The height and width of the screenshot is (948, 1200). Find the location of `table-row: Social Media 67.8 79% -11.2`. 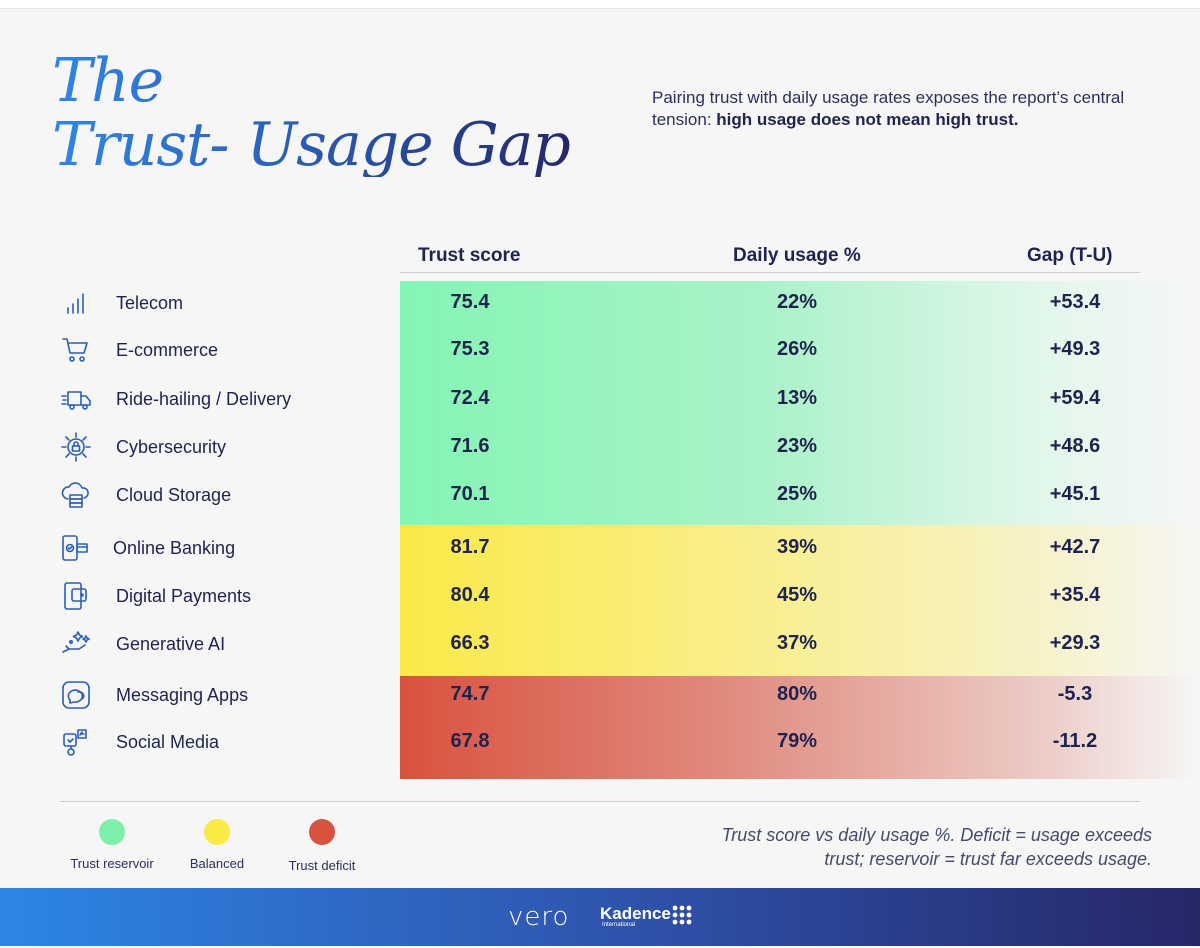

table-row: Social Media 67.8 79% -11.2 is located at coordinates (600, 742).